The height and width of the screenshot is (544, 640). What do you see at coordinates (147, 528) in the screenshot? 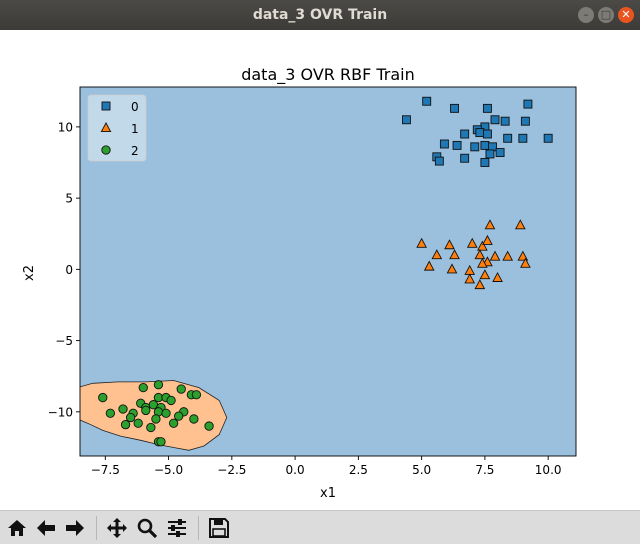
I see `zoom-icon` at bounding box center [147, 528].